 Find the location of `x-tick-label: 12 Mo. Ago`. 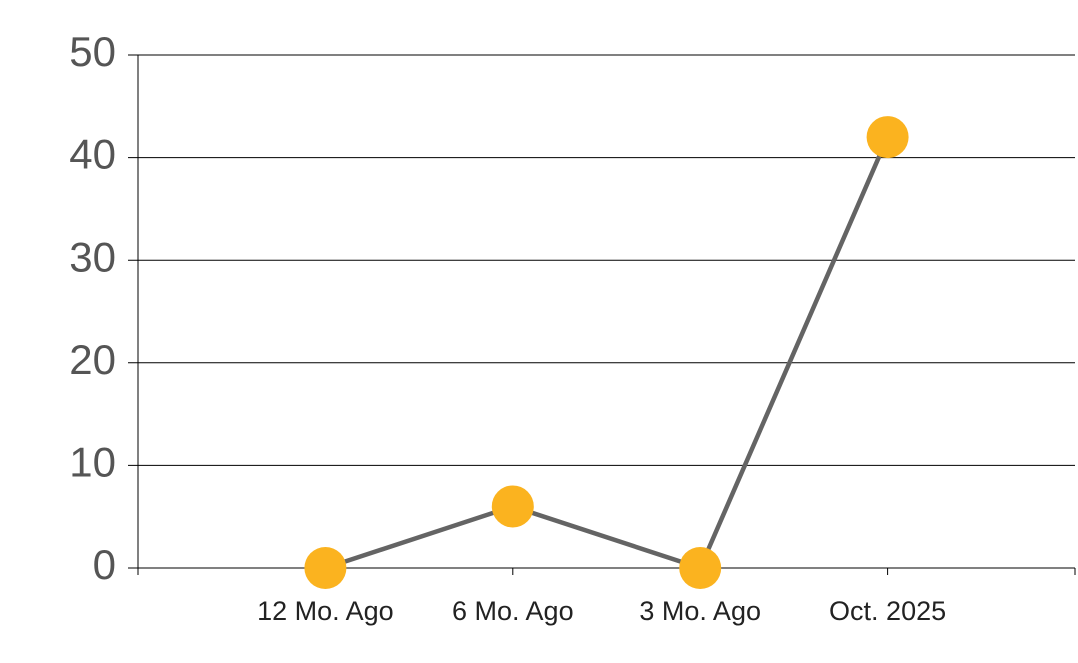

x-tick-label: 12 Mo. Ago is located at coordinates (325, 611).